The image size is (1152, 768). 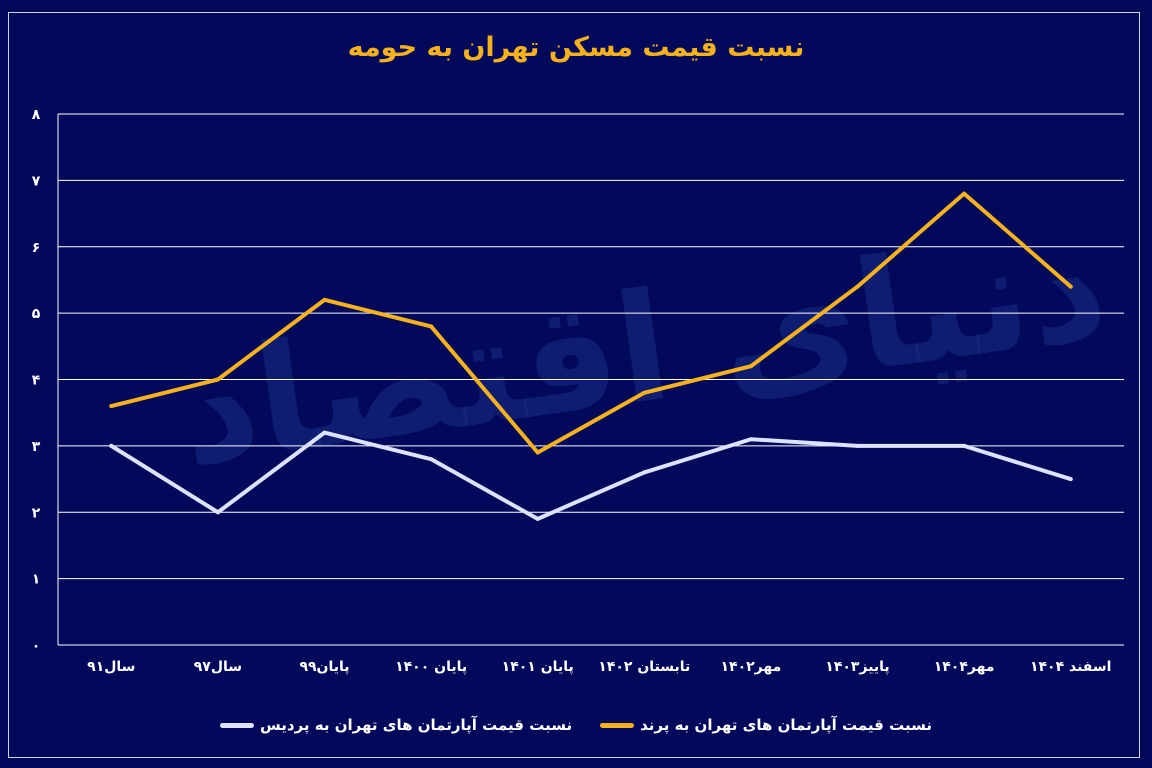 What do you see at coordinates (36, 447) in the screenshot?
I see `y-tick-label: ۳` at bounding box center [36, 447].